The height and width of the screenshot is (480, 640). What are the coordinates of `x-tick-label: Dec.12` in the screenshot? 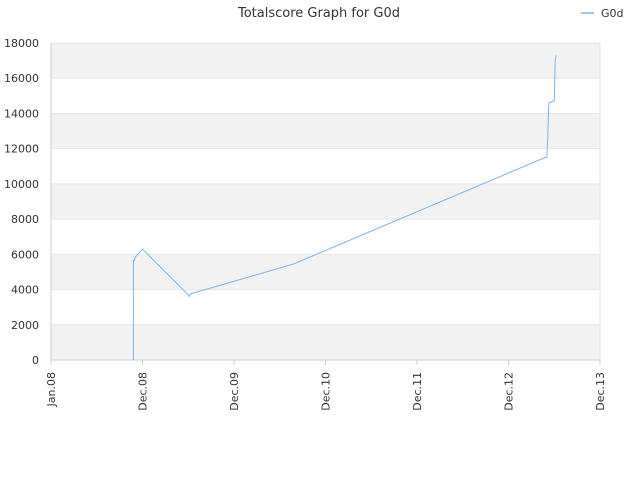 It's located at (509, 391).